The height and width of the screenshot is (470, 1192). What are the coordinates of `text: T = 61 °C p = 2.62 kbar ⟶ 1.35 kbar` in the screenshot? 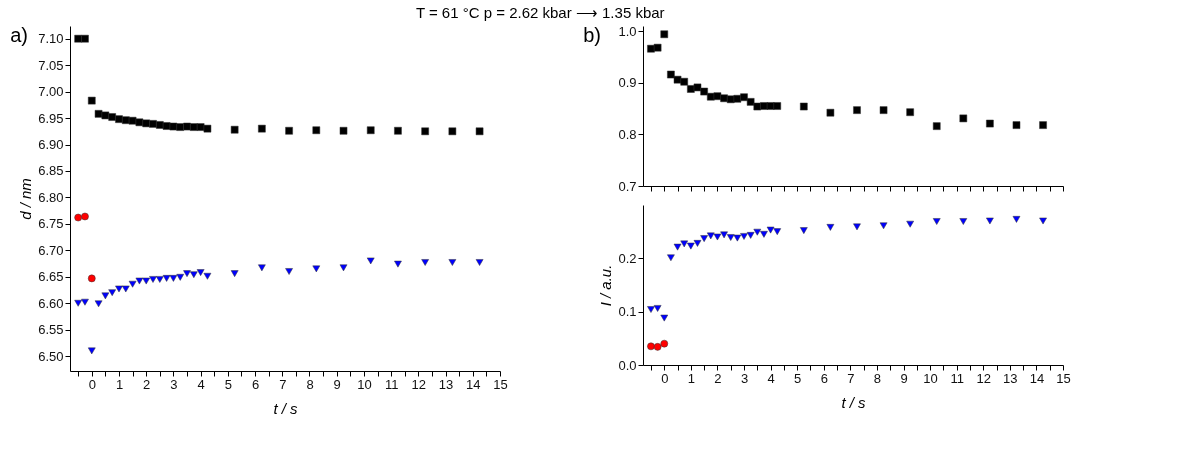 It's located at (540, 13).